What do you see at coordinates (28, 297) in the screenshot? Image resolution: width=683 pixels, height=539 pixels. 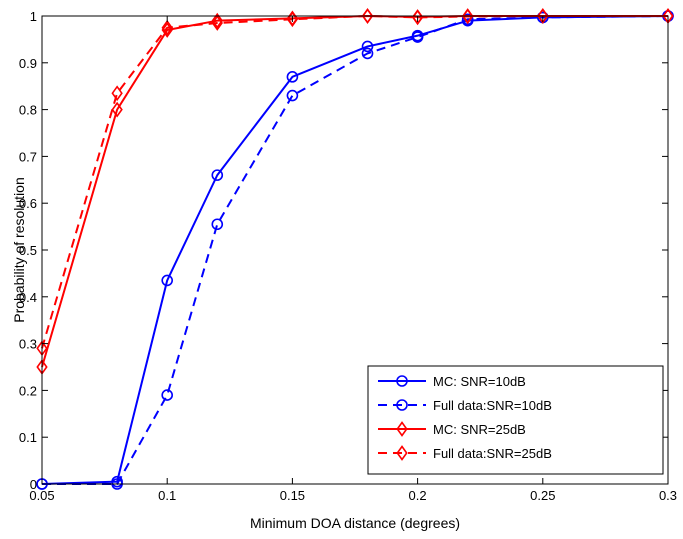 I see `y-tick-label: 0.4` at bounding box center [28, 297].